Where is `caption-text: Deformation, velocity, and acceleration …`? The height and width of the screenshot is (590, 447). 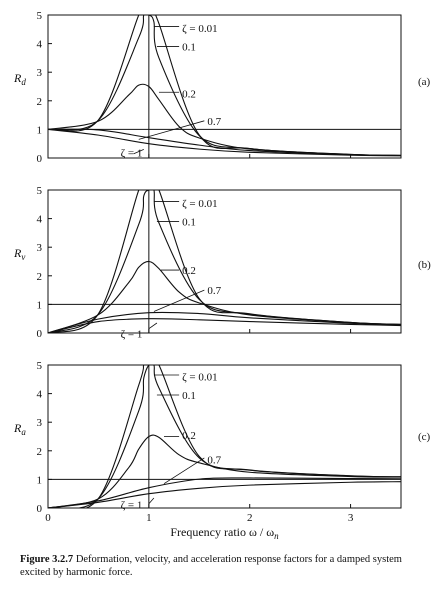 caption-text: Deformation, velocity, and acceleration … is located at coordinates (211, 566).